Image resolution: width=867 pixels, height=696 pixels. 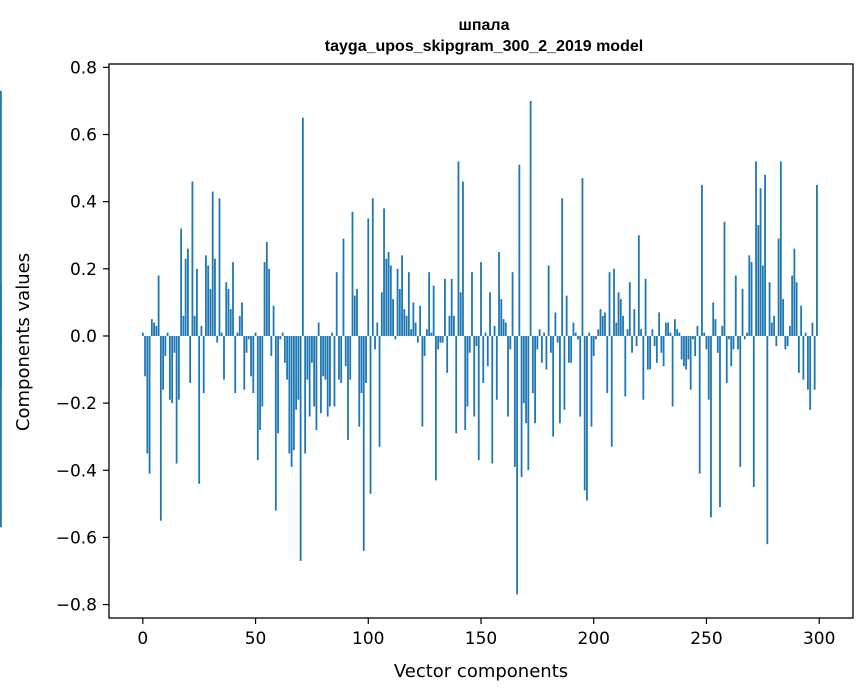 What do you see at coordinates (23, 342) in the screenshot?
I see `y-axis-label: Components values` at bounding box center [23, 342].